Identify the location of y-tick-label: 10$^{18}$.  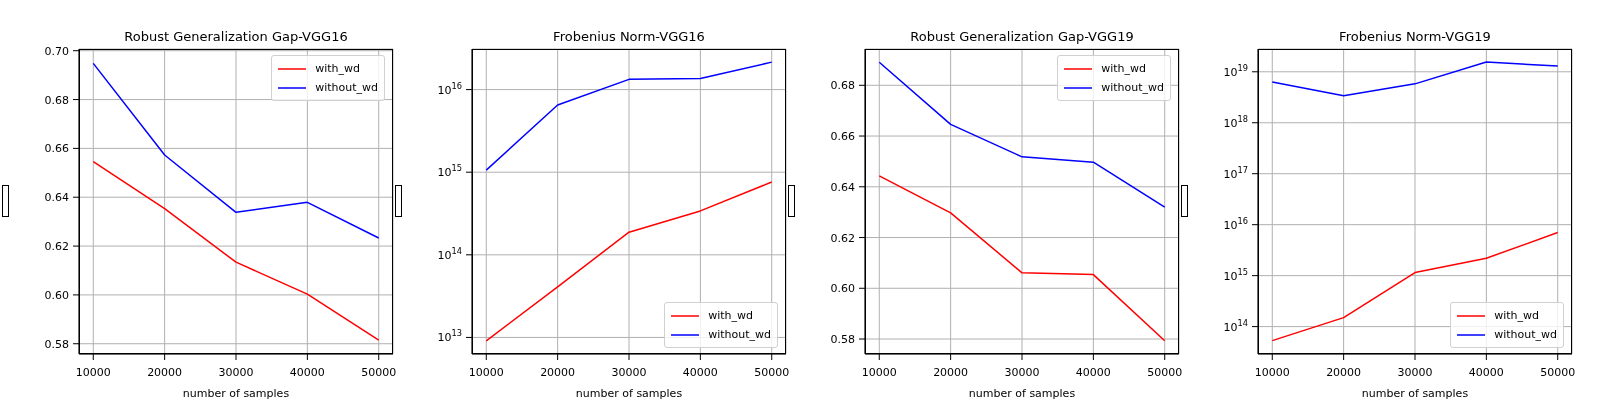
(1235, 121).